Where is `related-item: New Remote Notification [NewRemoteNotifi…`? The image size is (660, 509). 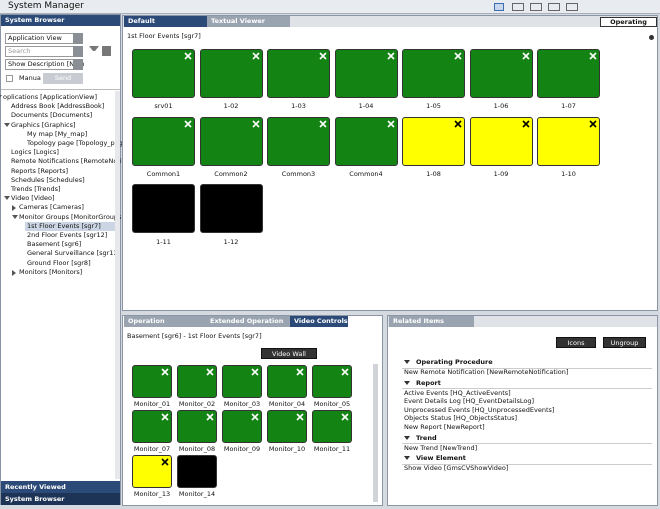 related-item: New Remote Notification [NewRemoteNotifi… is located at coordinates (486, 372).